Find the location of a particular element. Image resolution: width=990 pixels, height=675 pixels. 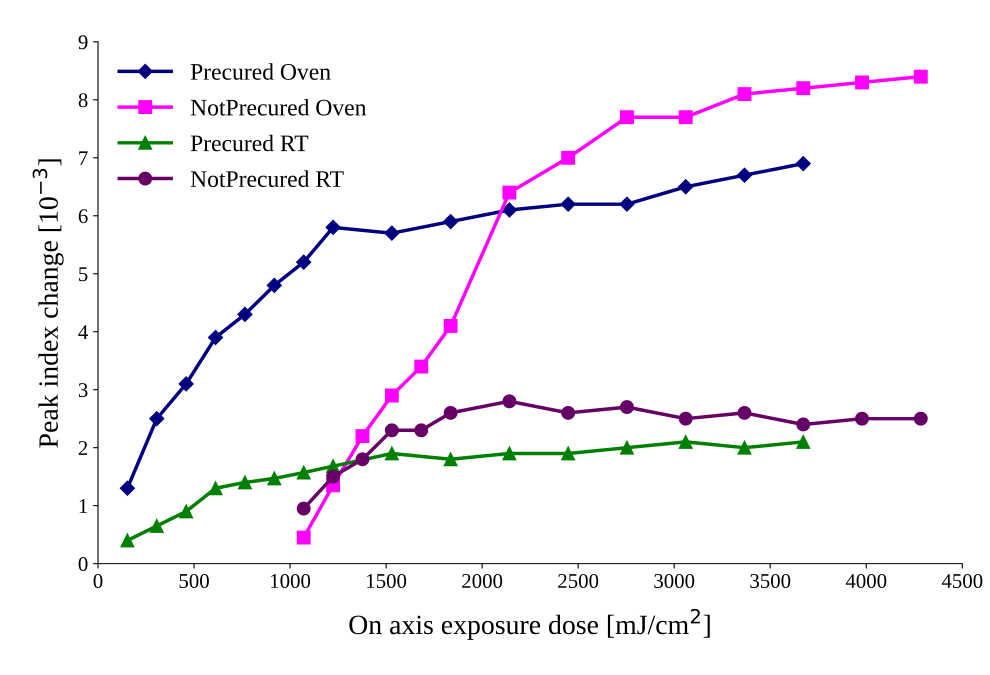

legend-label: NotPrecured Oven is located at coordinates (278, 107).